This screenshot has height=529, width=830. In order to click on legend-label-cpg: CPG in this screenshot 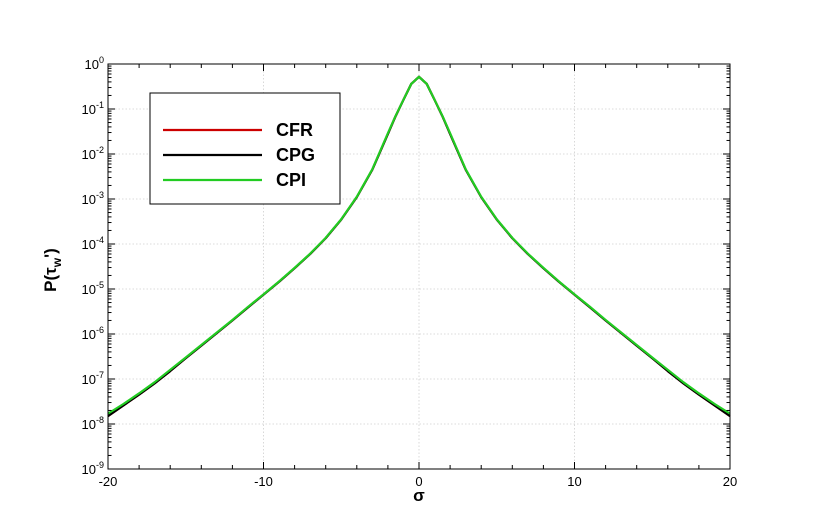, I will do `click(295, 155)`.